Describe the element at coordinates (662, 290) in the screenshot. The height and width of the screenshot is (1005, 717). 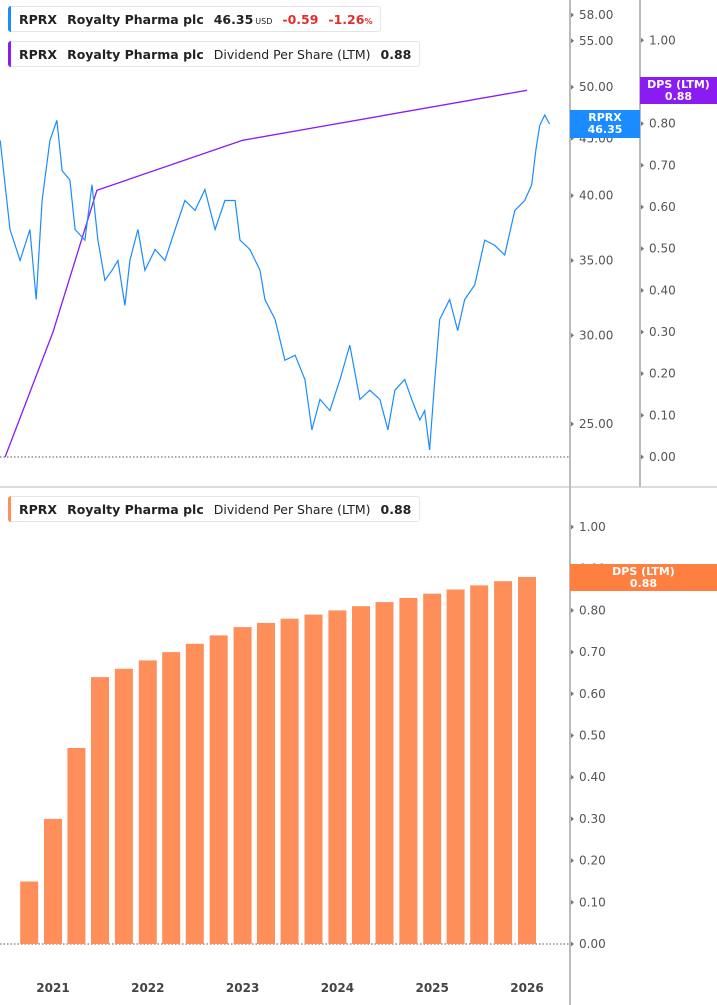
I see `dps-tick-label: 0.40` at that location.